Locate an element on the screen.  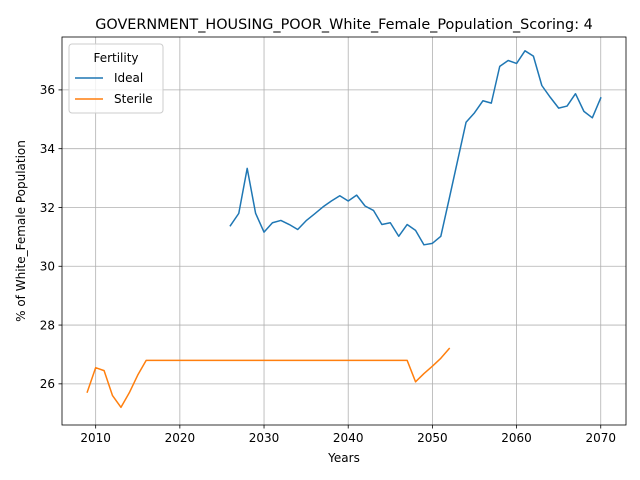
y-tick-label: 36 is located at coordinates (47, 90).